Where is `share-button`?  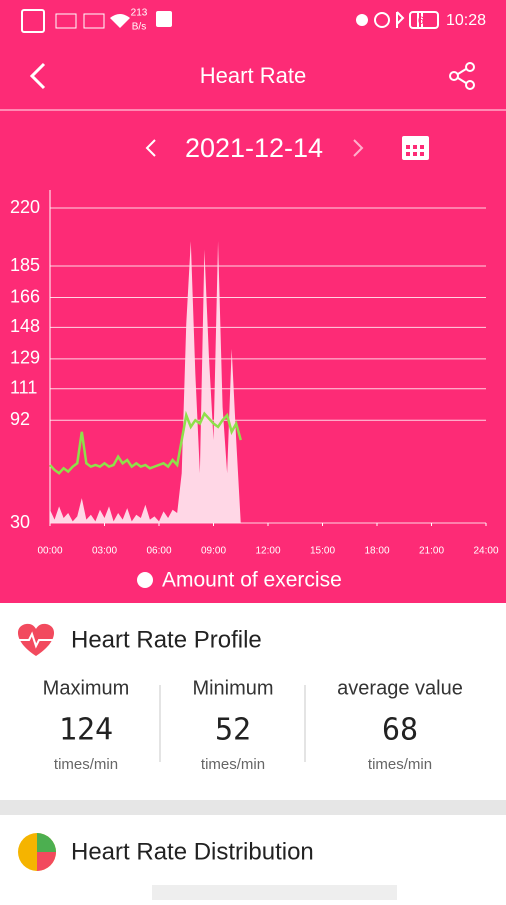 share-button is located at coordinates (462, 76).